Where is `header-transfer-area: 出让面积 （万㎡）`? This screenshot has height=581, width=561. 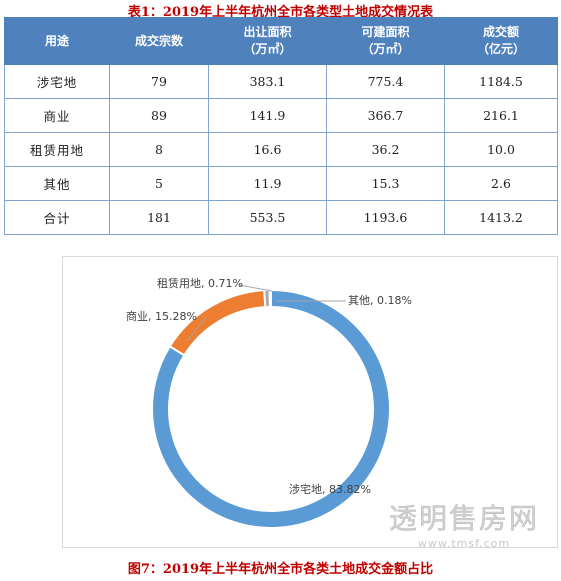 header-transfer-area: 出让面积 （万㎡） is located at coordinates (267, 41).